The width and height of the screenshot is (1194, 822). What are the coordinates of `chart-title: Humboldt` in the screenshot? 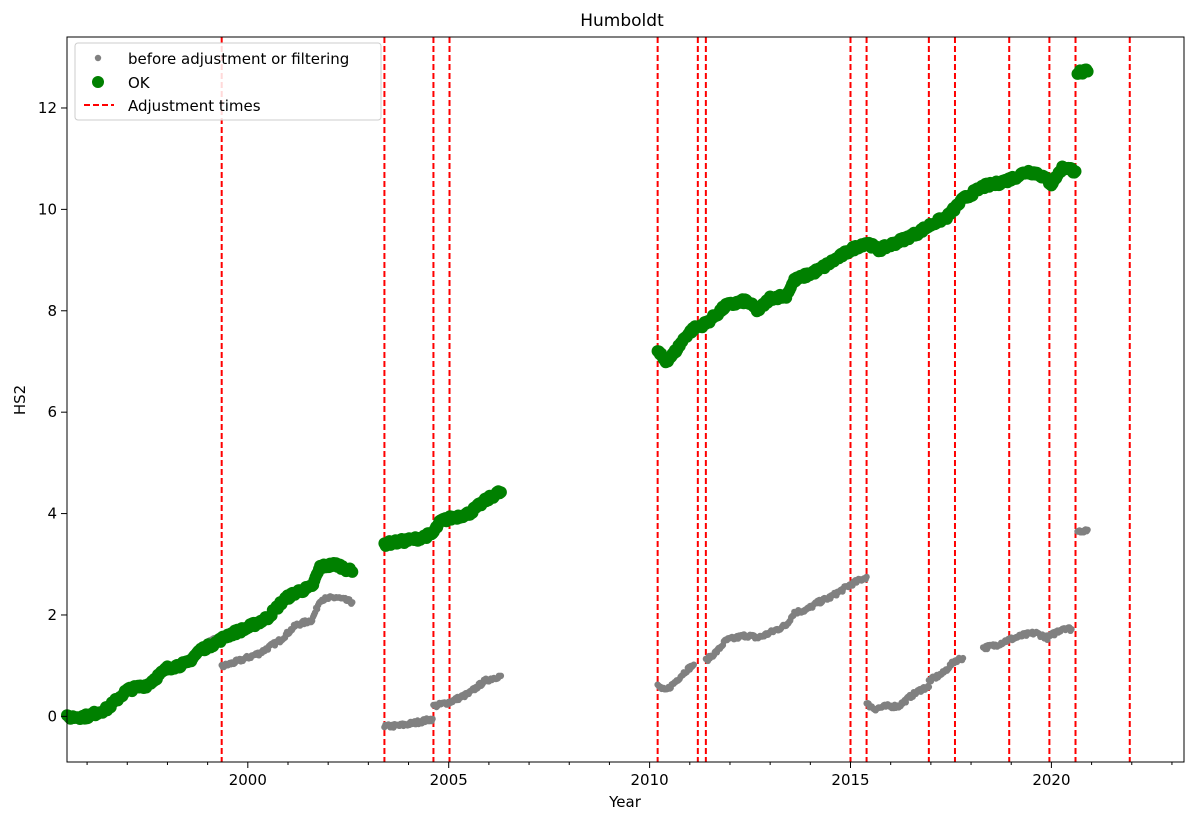 It's located at (622, 21).